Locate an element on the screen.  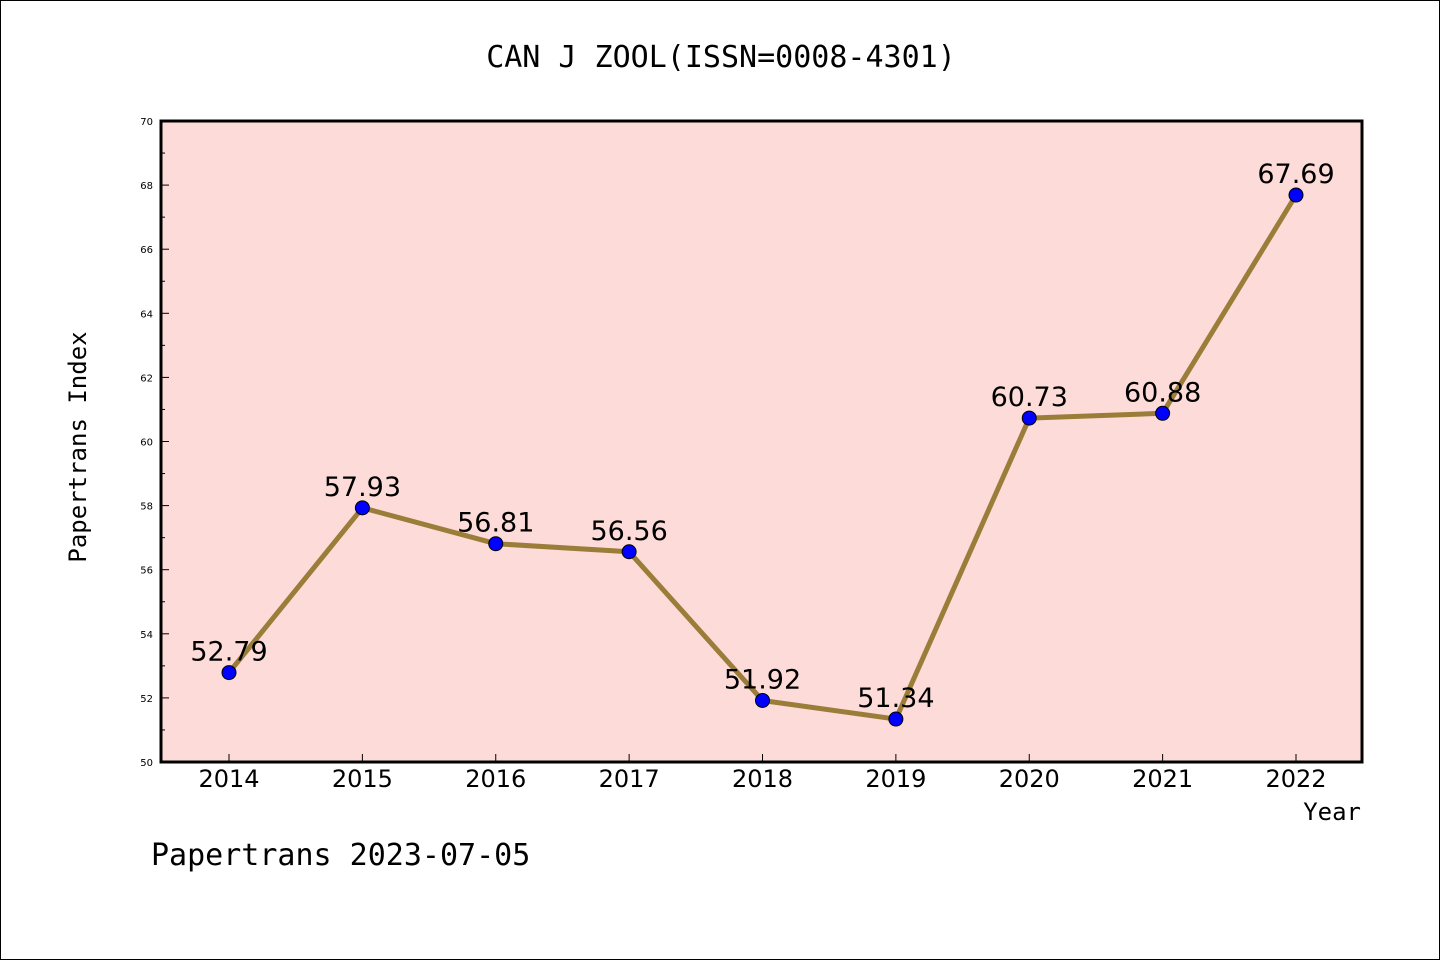
data-label: 51.34 is located at coordinates (895, 698).